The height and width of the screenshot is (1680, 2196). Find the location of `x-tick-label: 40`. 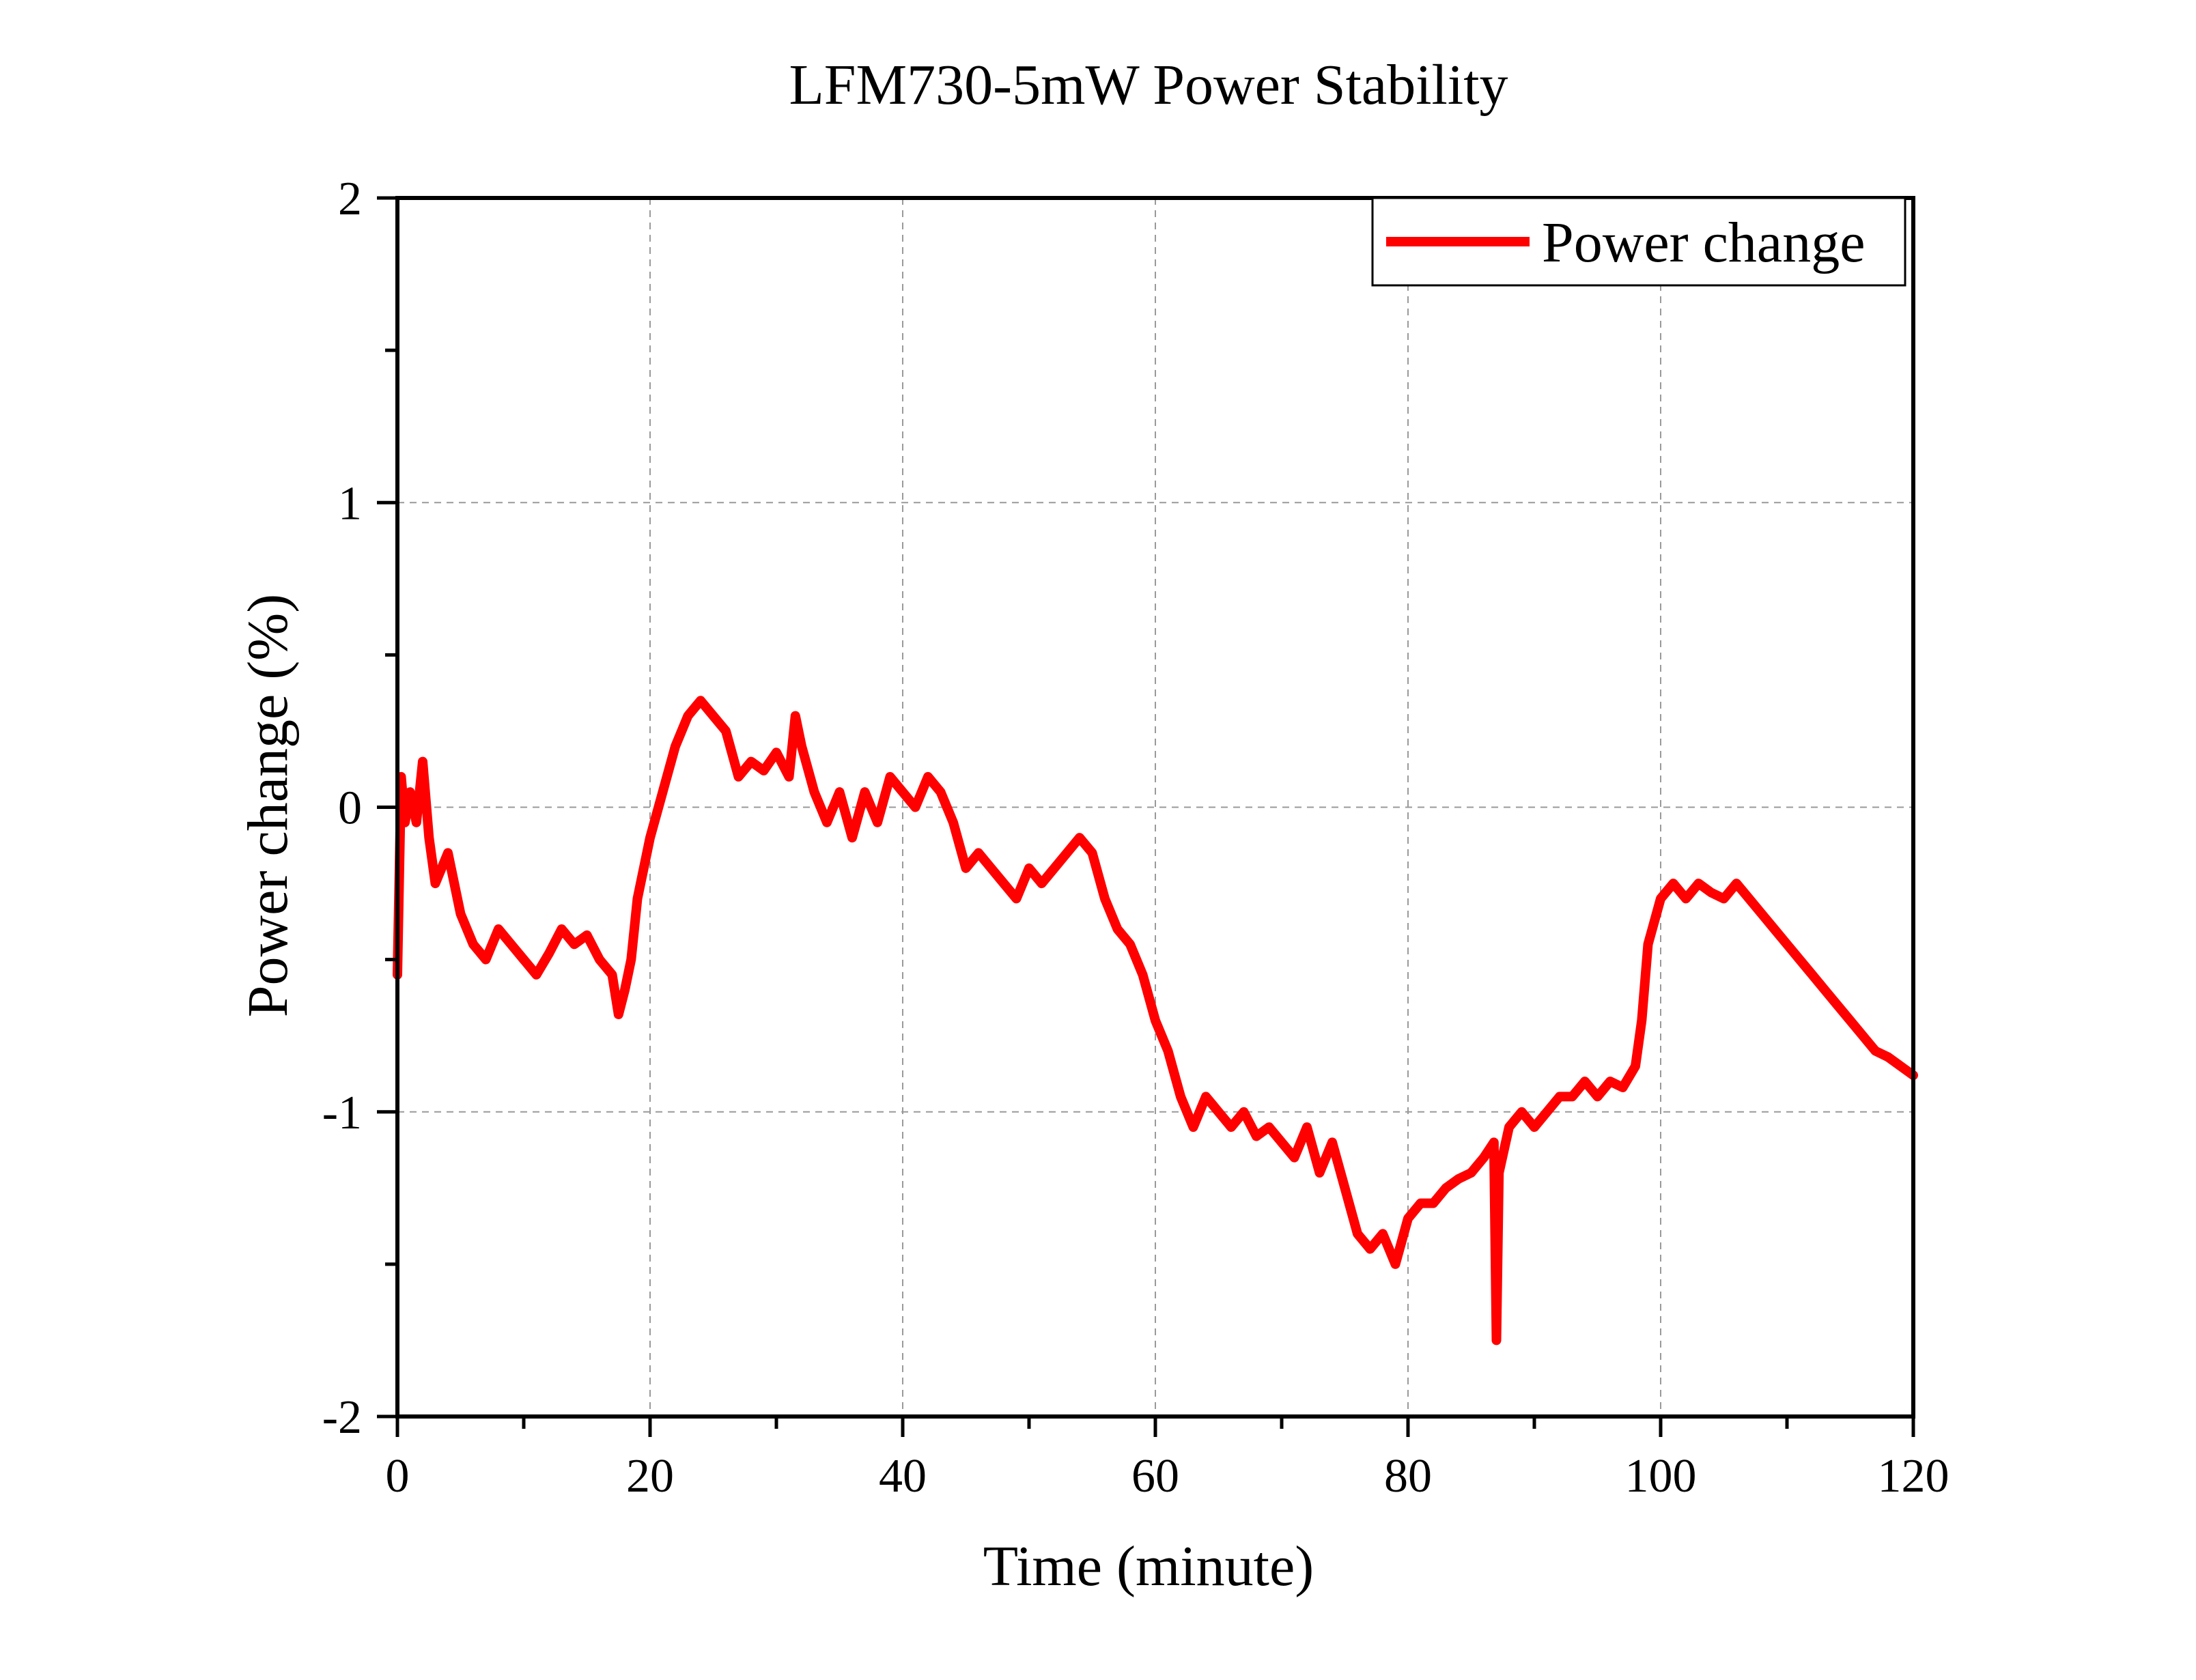

x-tick-label: 40 is located at coordinates (903, 1476).